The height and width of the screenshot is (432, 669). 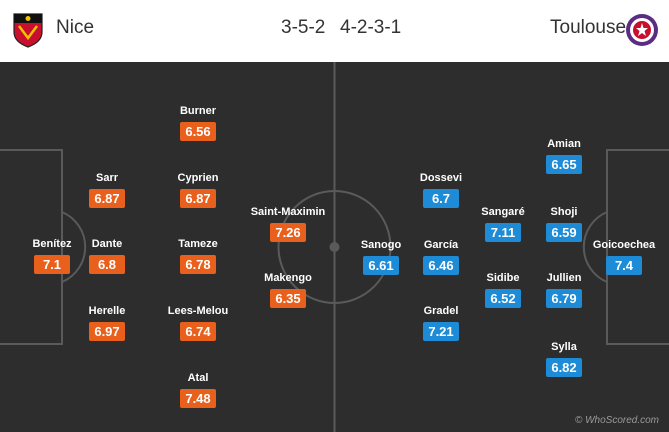 I want to click on player-rating: 6.74, so click(x=198, y=331).